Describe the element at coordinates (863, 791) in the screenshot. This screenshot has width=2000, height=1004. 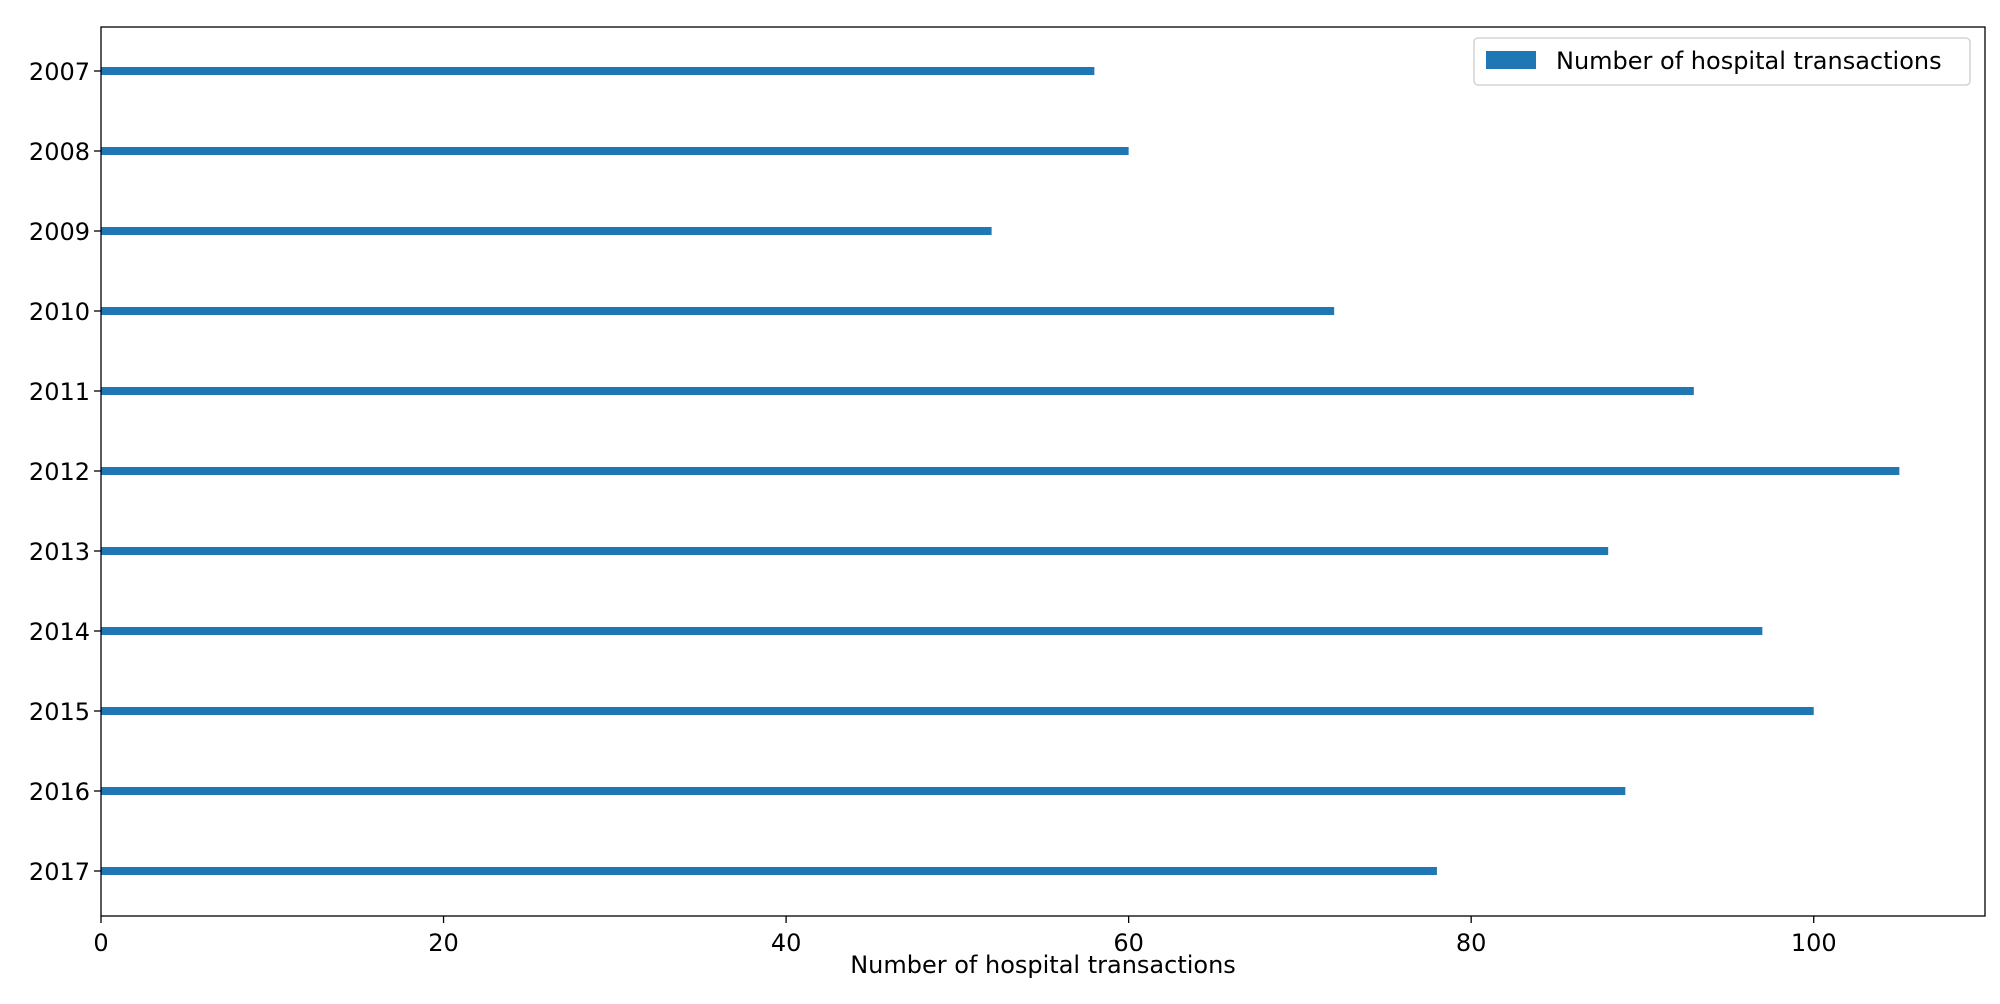
I see `bar-2016` at that location.